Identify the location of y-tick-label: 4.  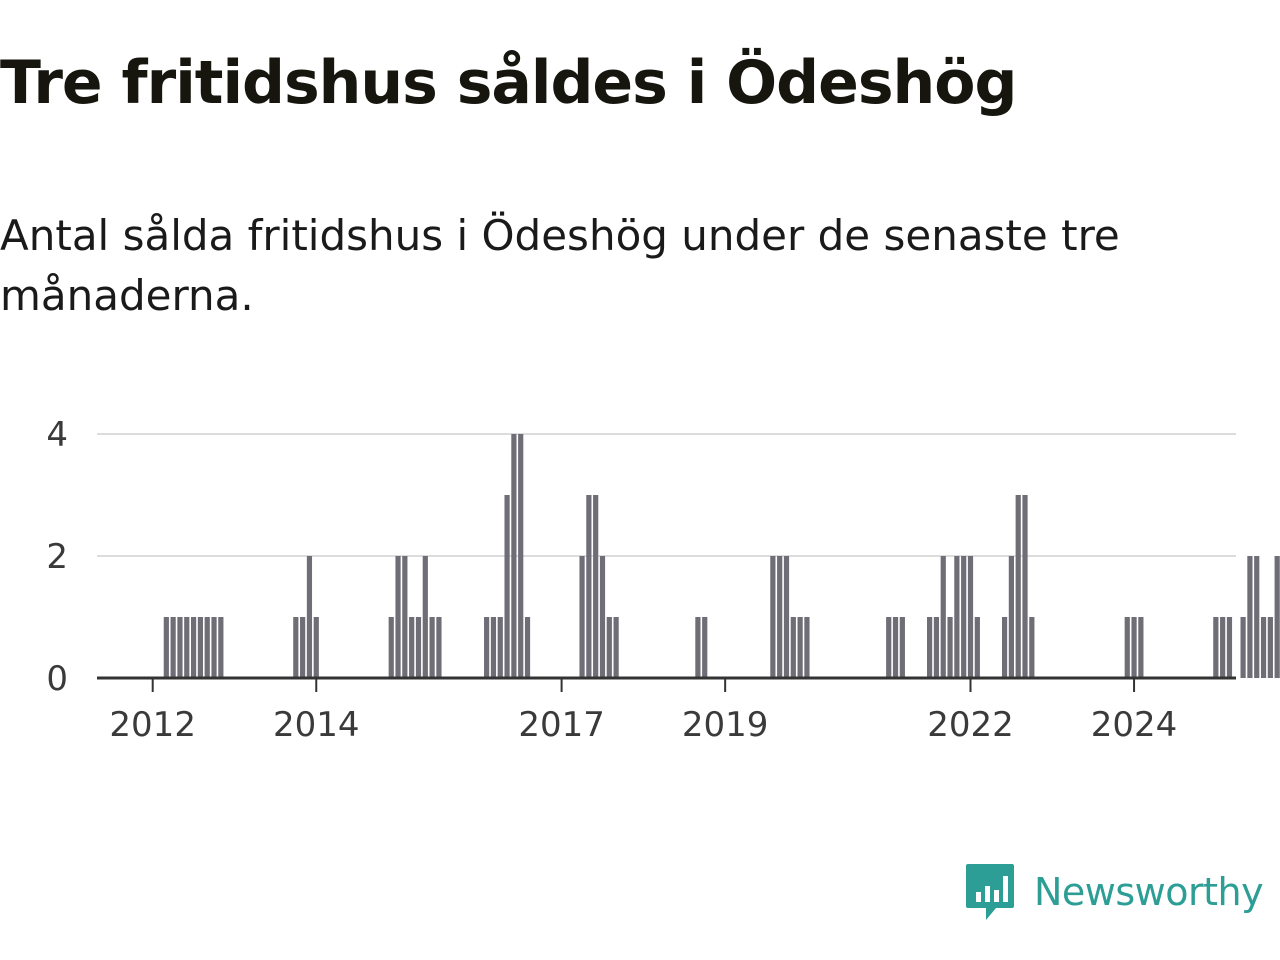
(57, 435).